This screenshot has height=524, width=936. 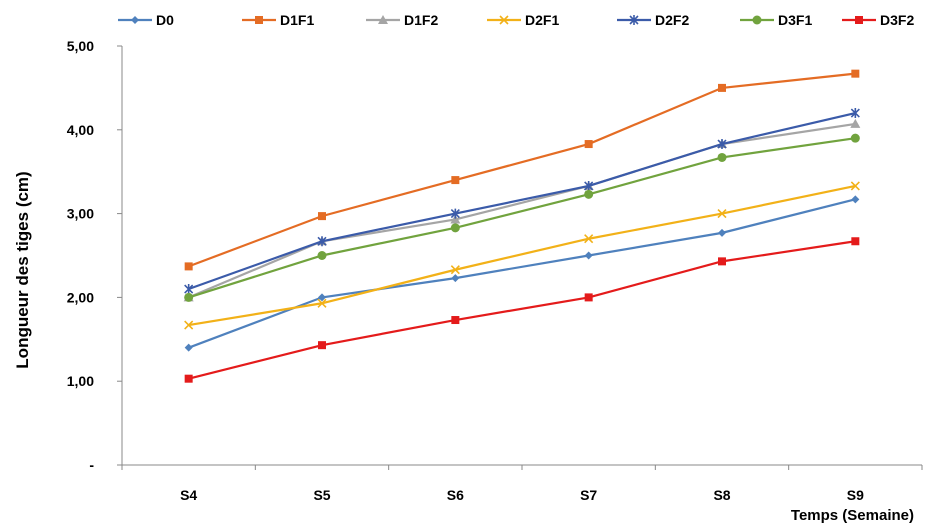 I want to click on x-axis-title: Temps (Semaine), so click(x=852, y=515).